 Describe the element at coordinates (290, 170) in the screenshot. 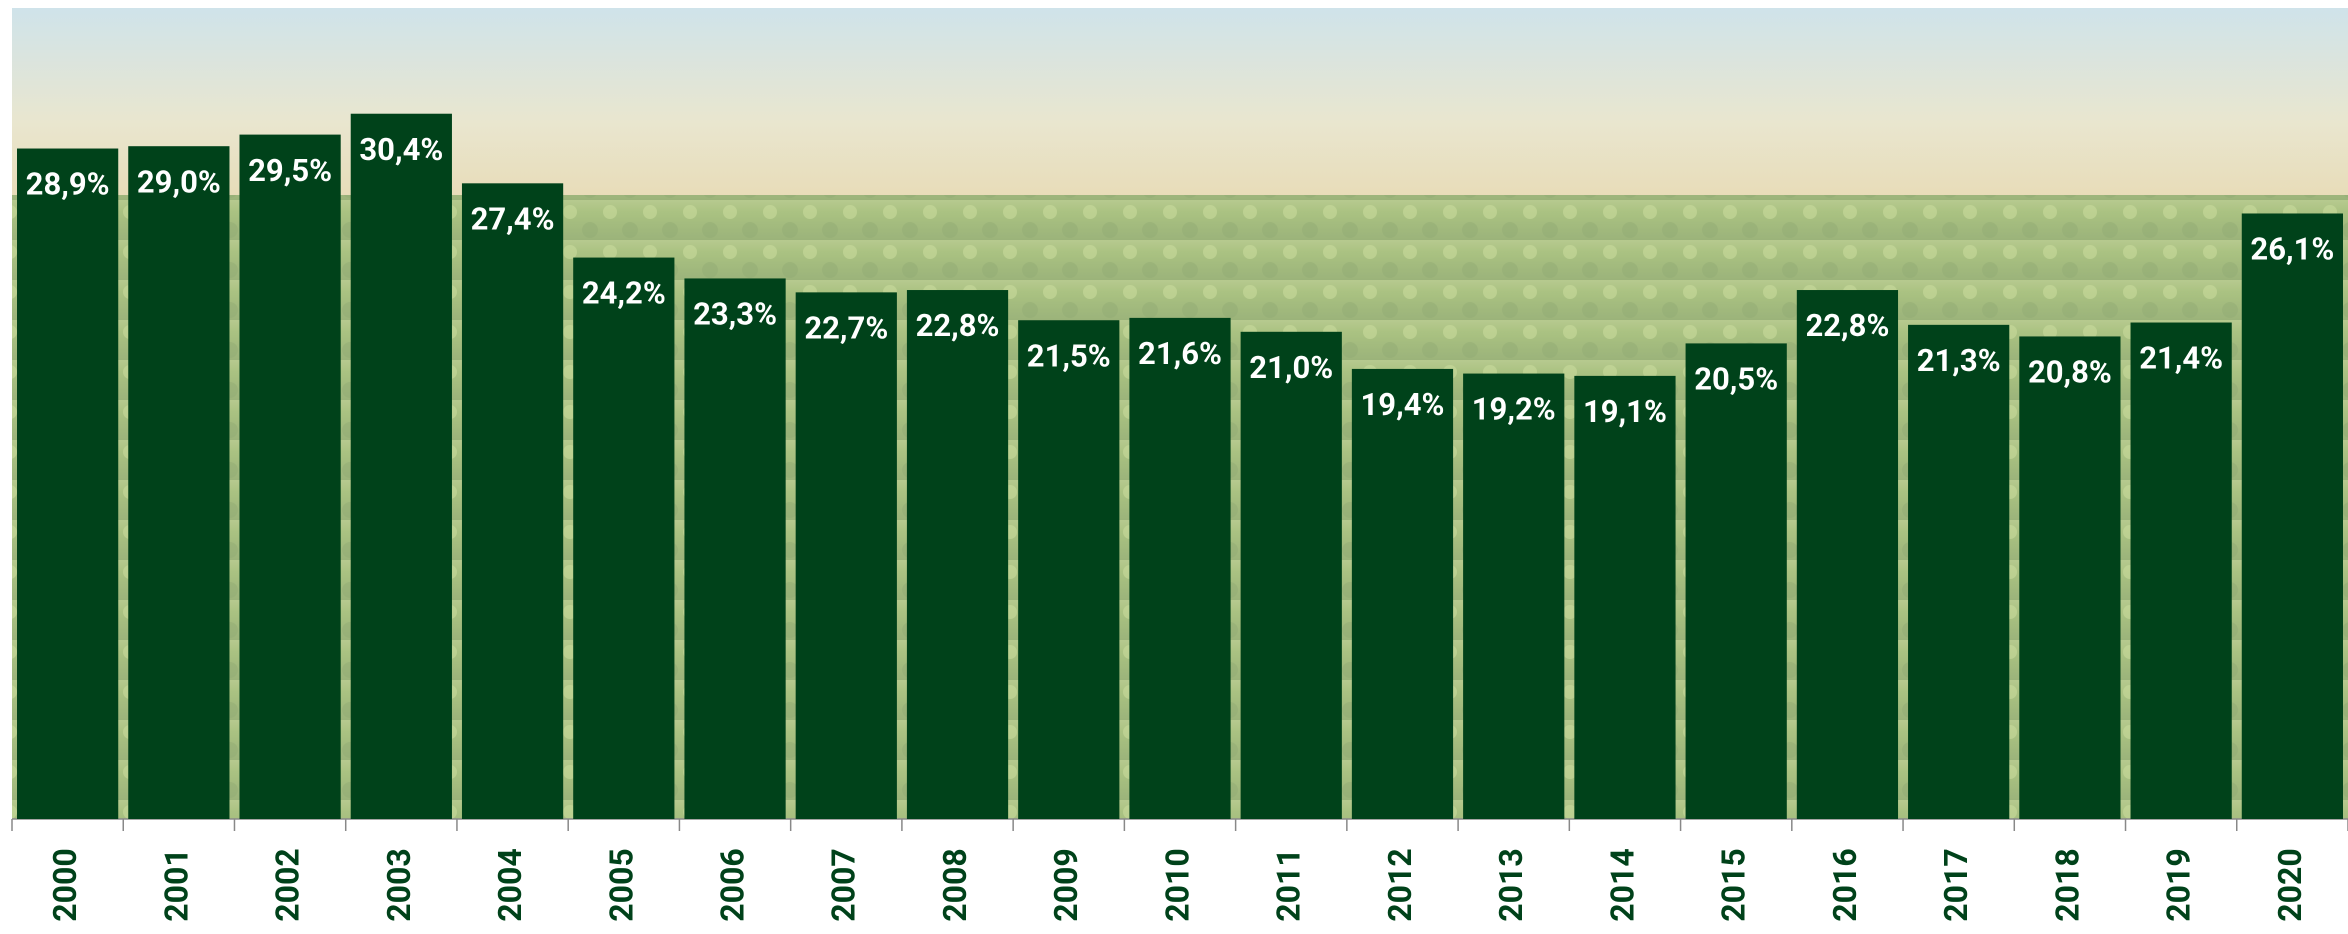

I see `value-label: 29,5%` at that location.